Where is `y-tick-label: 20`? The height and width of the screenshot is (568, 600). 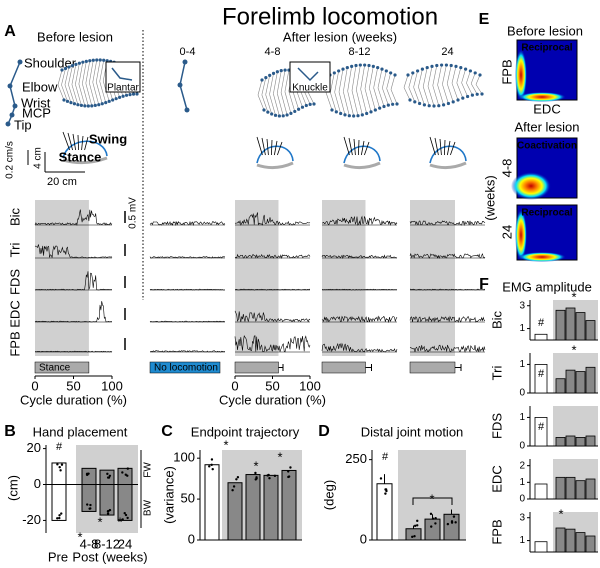 y-tick-label: 20 is located at coordinates (34, 447).